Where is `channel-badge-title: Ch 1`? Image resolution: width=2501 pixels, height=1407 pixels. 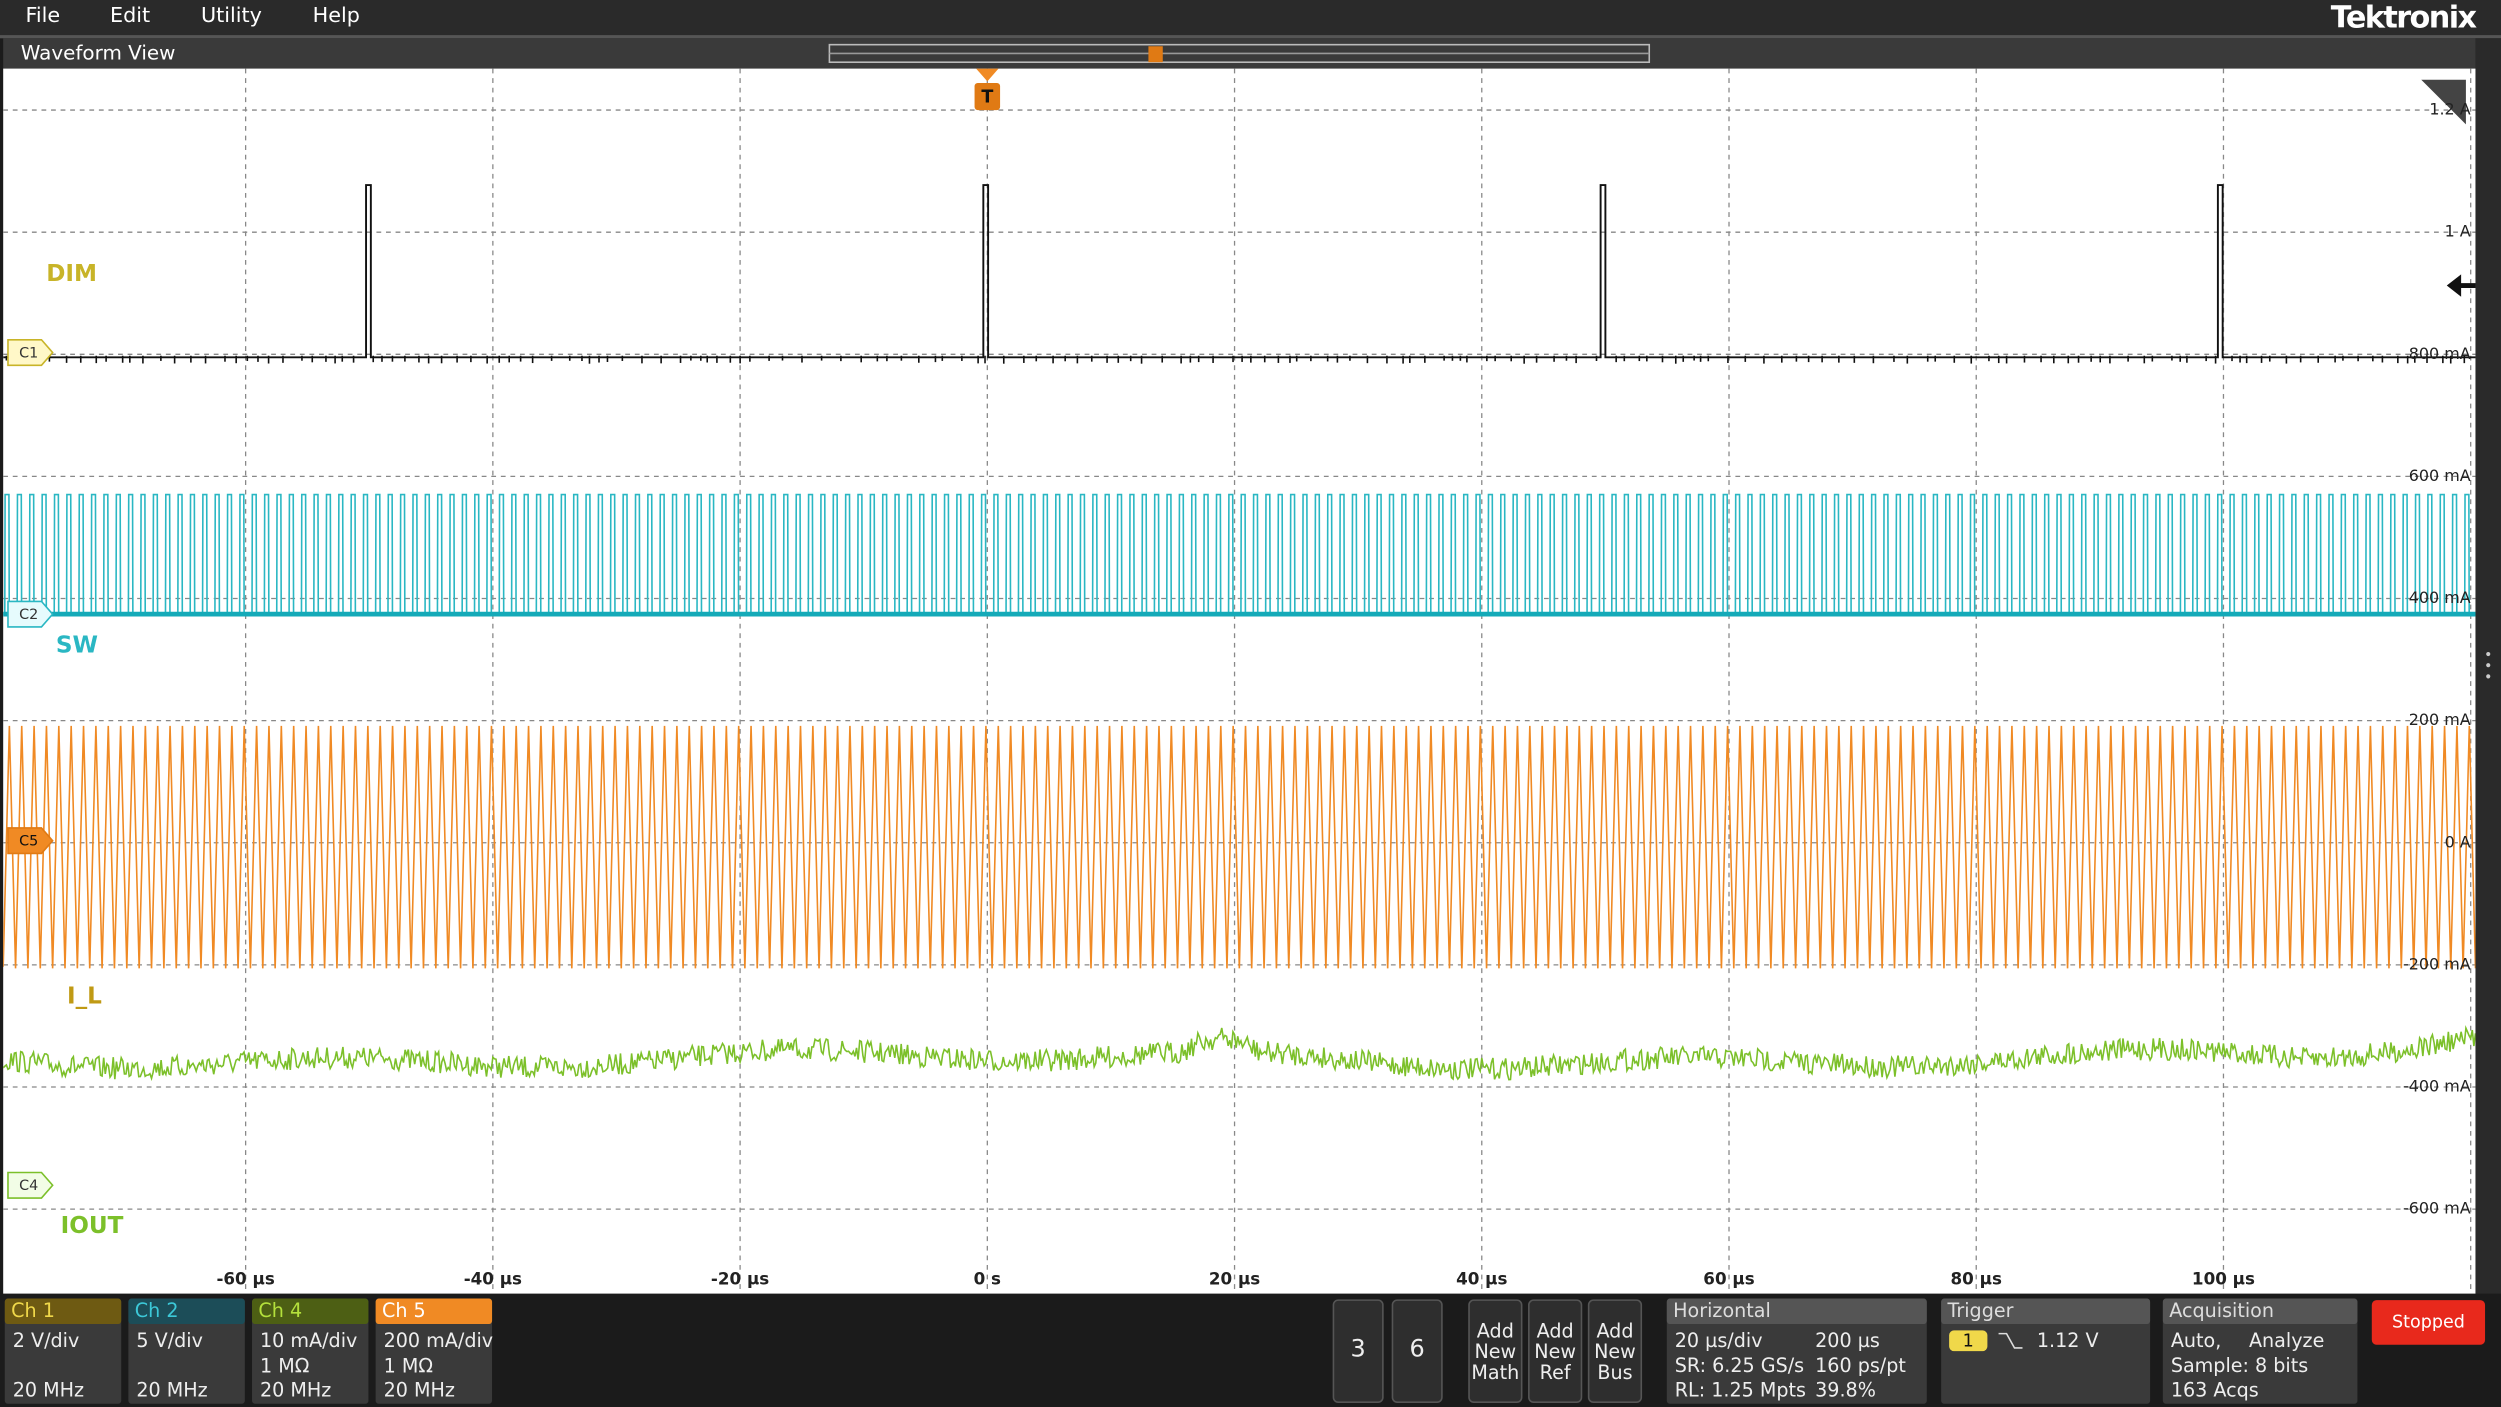
channel-badge-title: Ch 1 is located at coordinates (33, 1310).